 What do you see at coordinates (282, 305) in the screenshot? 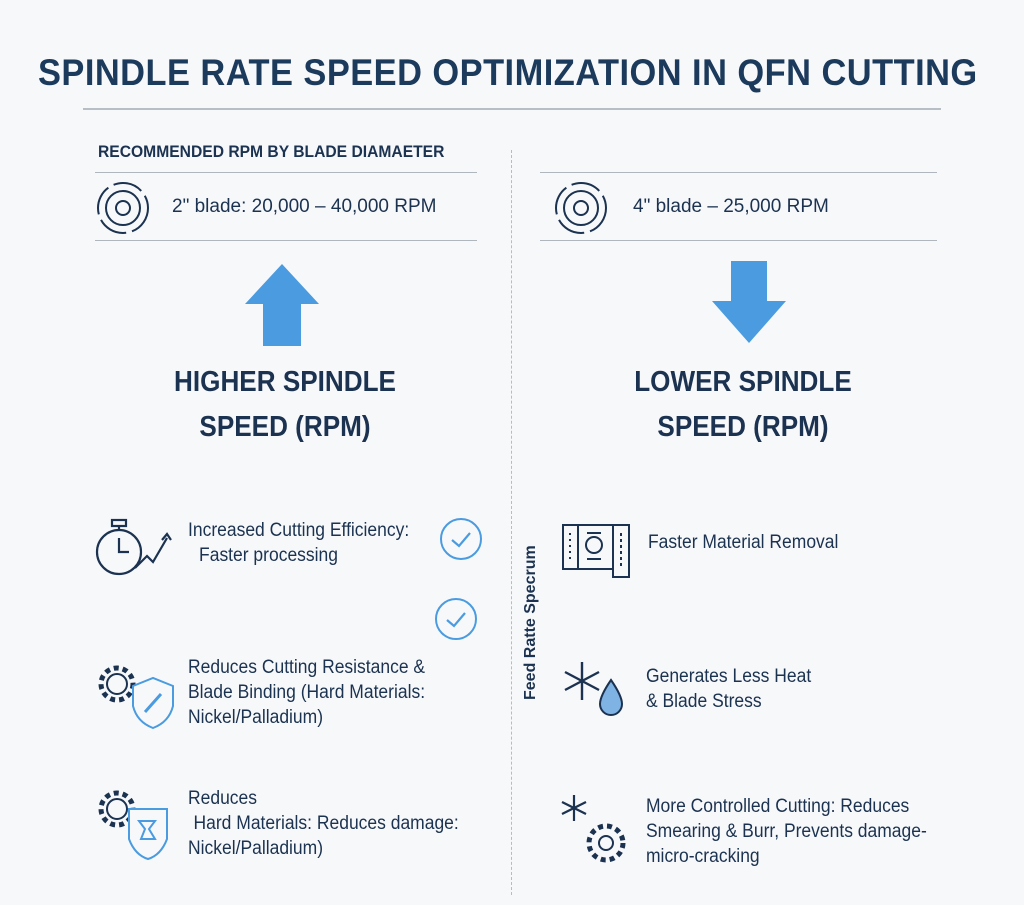
I see `arrow-up-icon` at bounding box center [282, 305].